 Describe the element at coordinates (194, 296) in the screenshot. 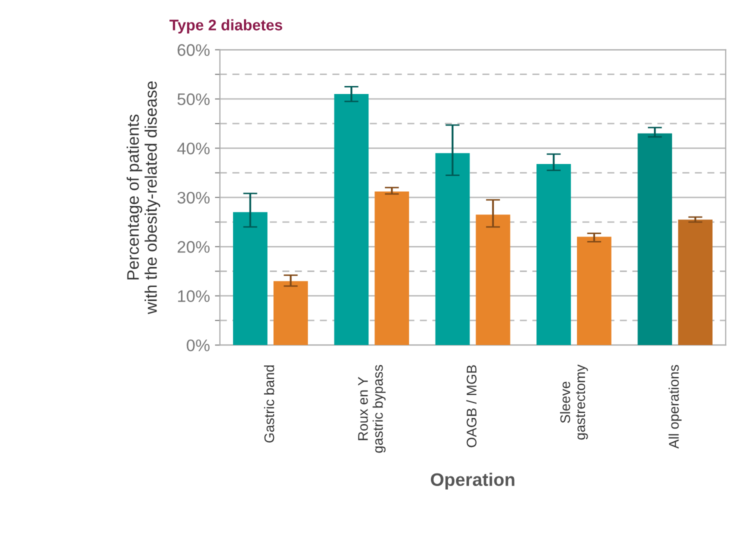

I see `y-tick-label: 10%` at that location.